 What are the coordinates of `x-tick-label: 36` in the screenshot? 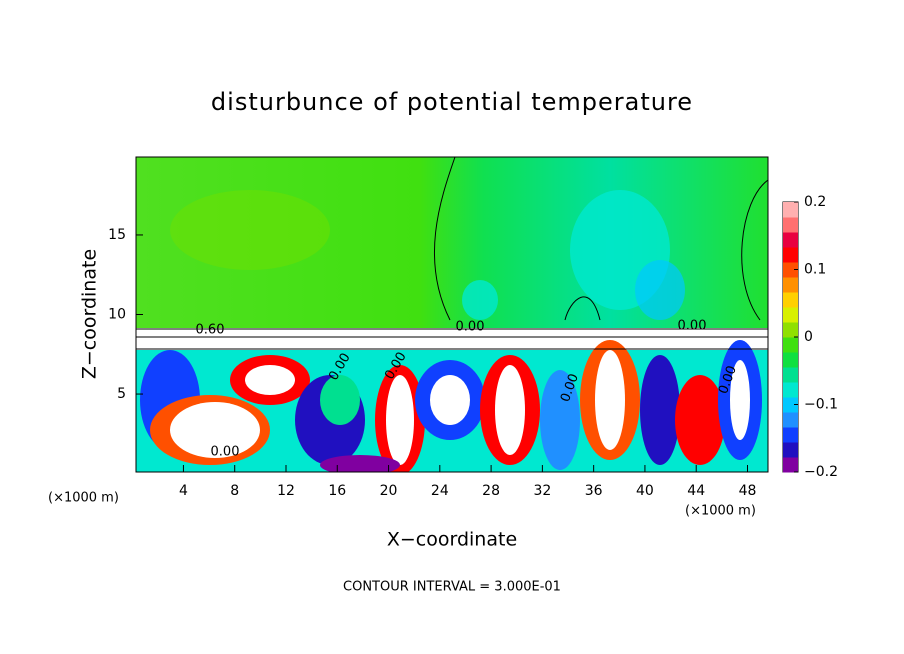 It's located at (594, 491).